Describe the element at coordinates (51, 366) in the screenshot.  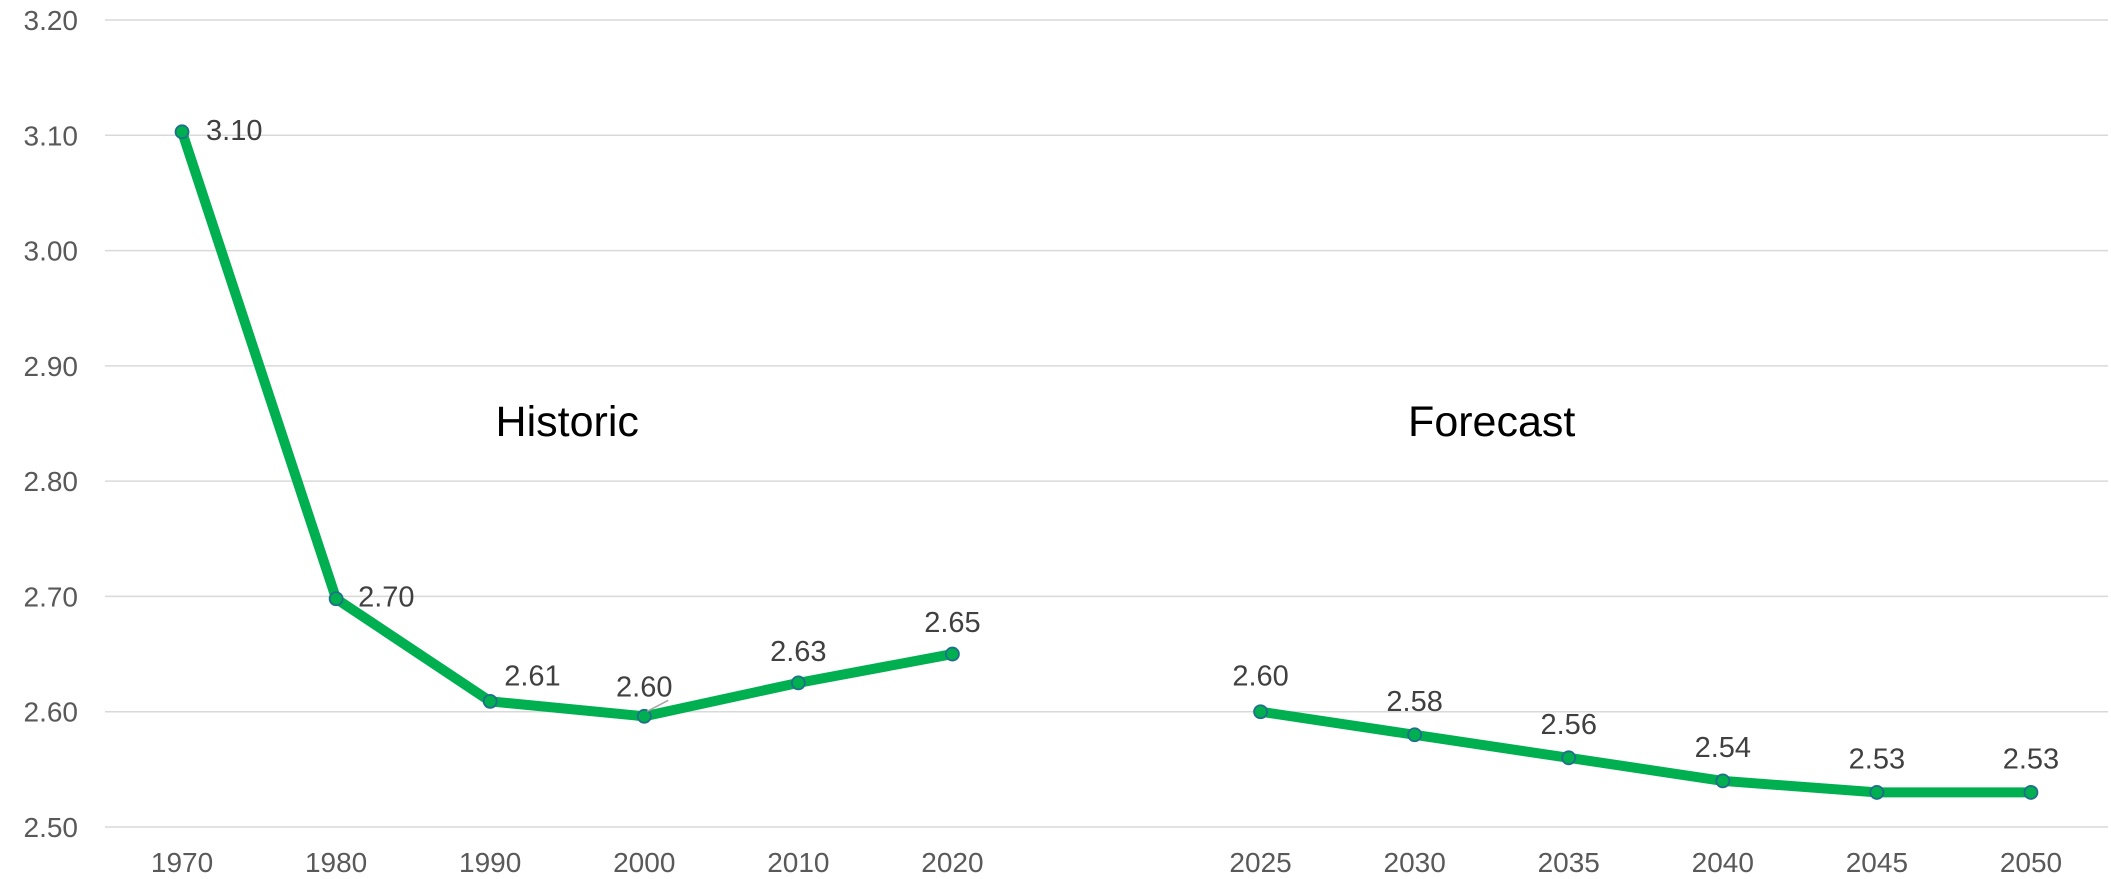
I see `y-tick-label: 2.90` at that location.